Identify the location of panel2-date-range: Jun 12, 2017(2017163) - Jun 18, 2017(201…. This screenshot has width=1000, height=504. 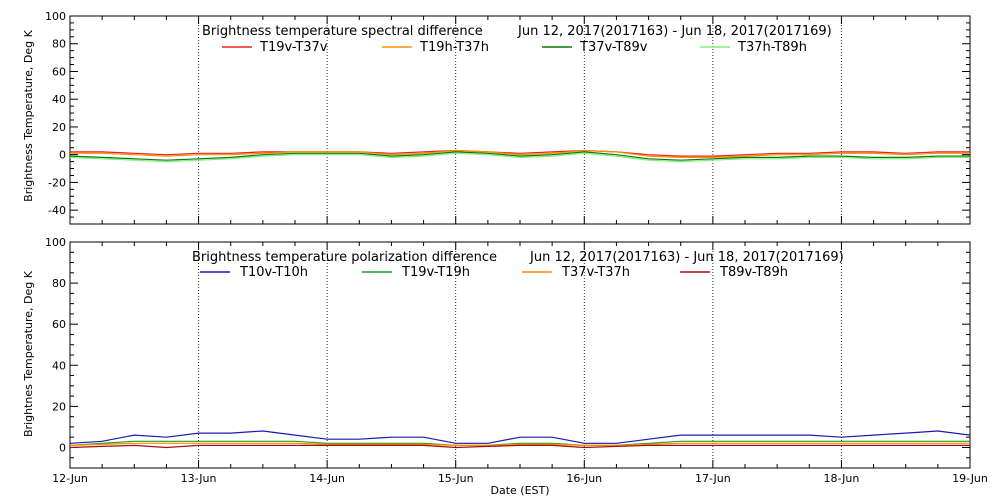
(686, 257).